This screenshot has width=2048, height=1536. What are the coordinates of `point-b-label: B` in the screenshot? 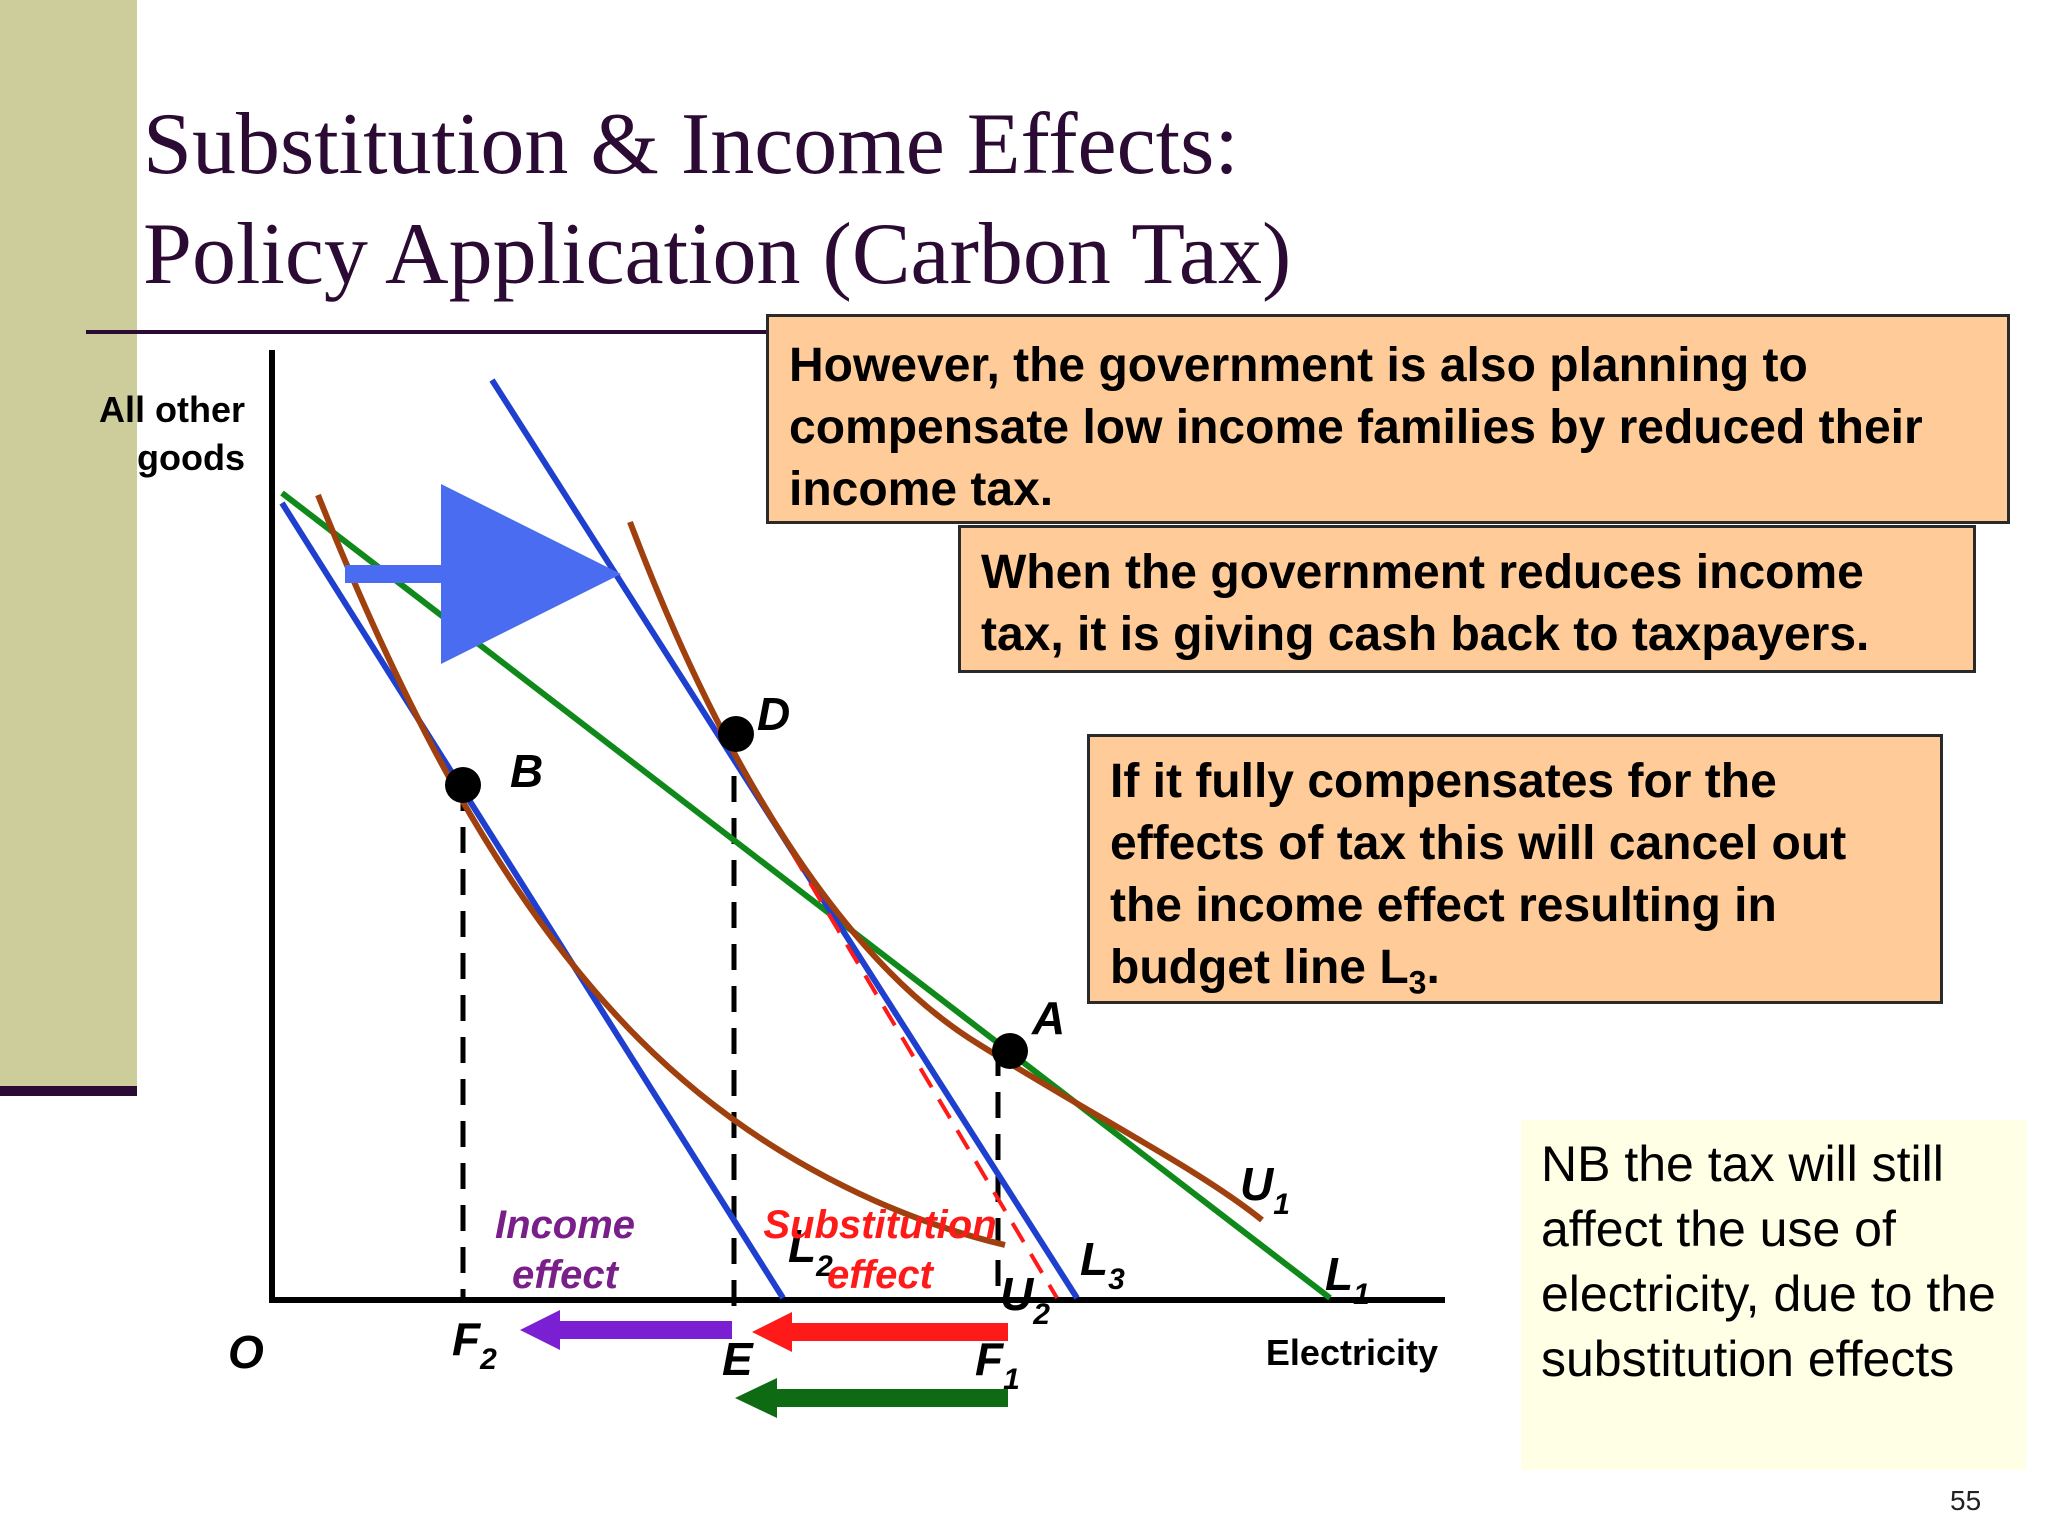 It's located at (526, 771).